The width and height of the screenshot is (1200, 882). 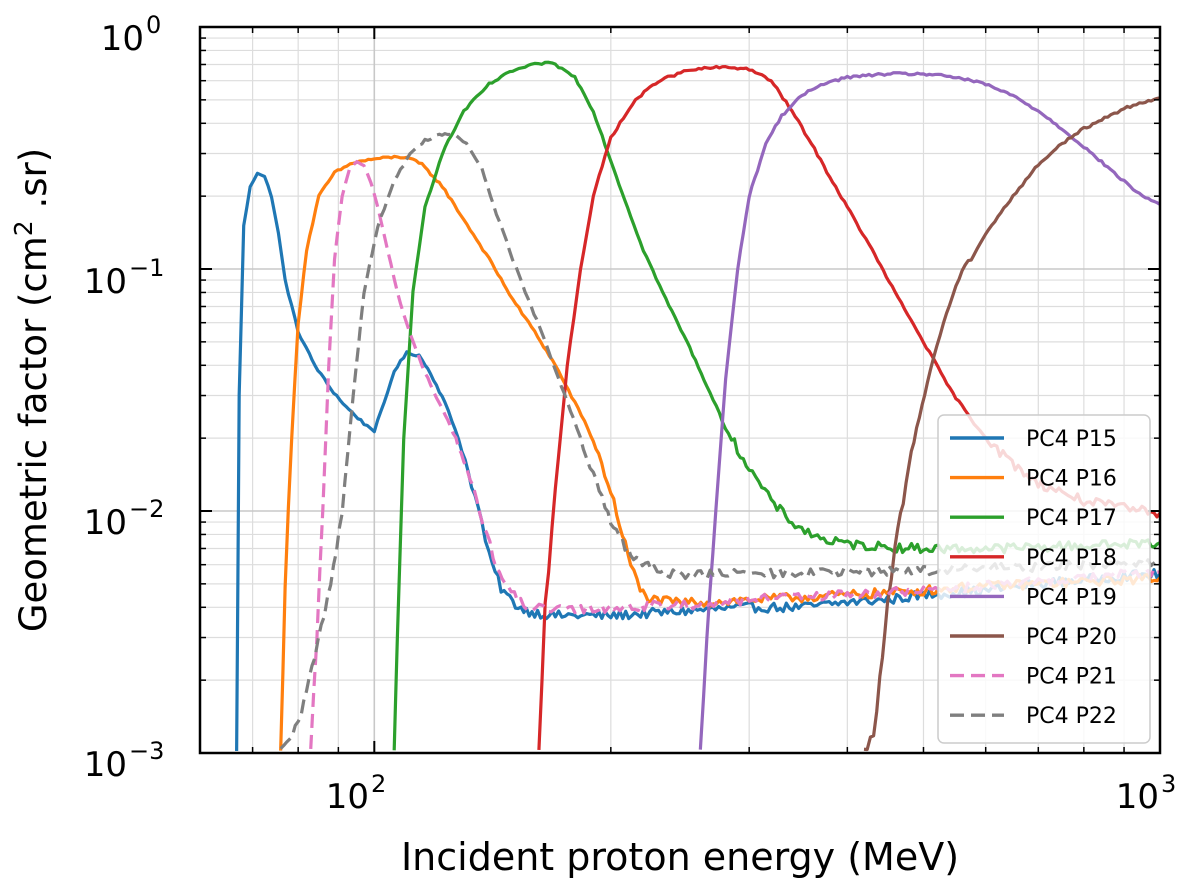 What do you see at coordinates (378, 784) in the screenshot?
I see `svg-text: 2` at bounding box center [378, 784].